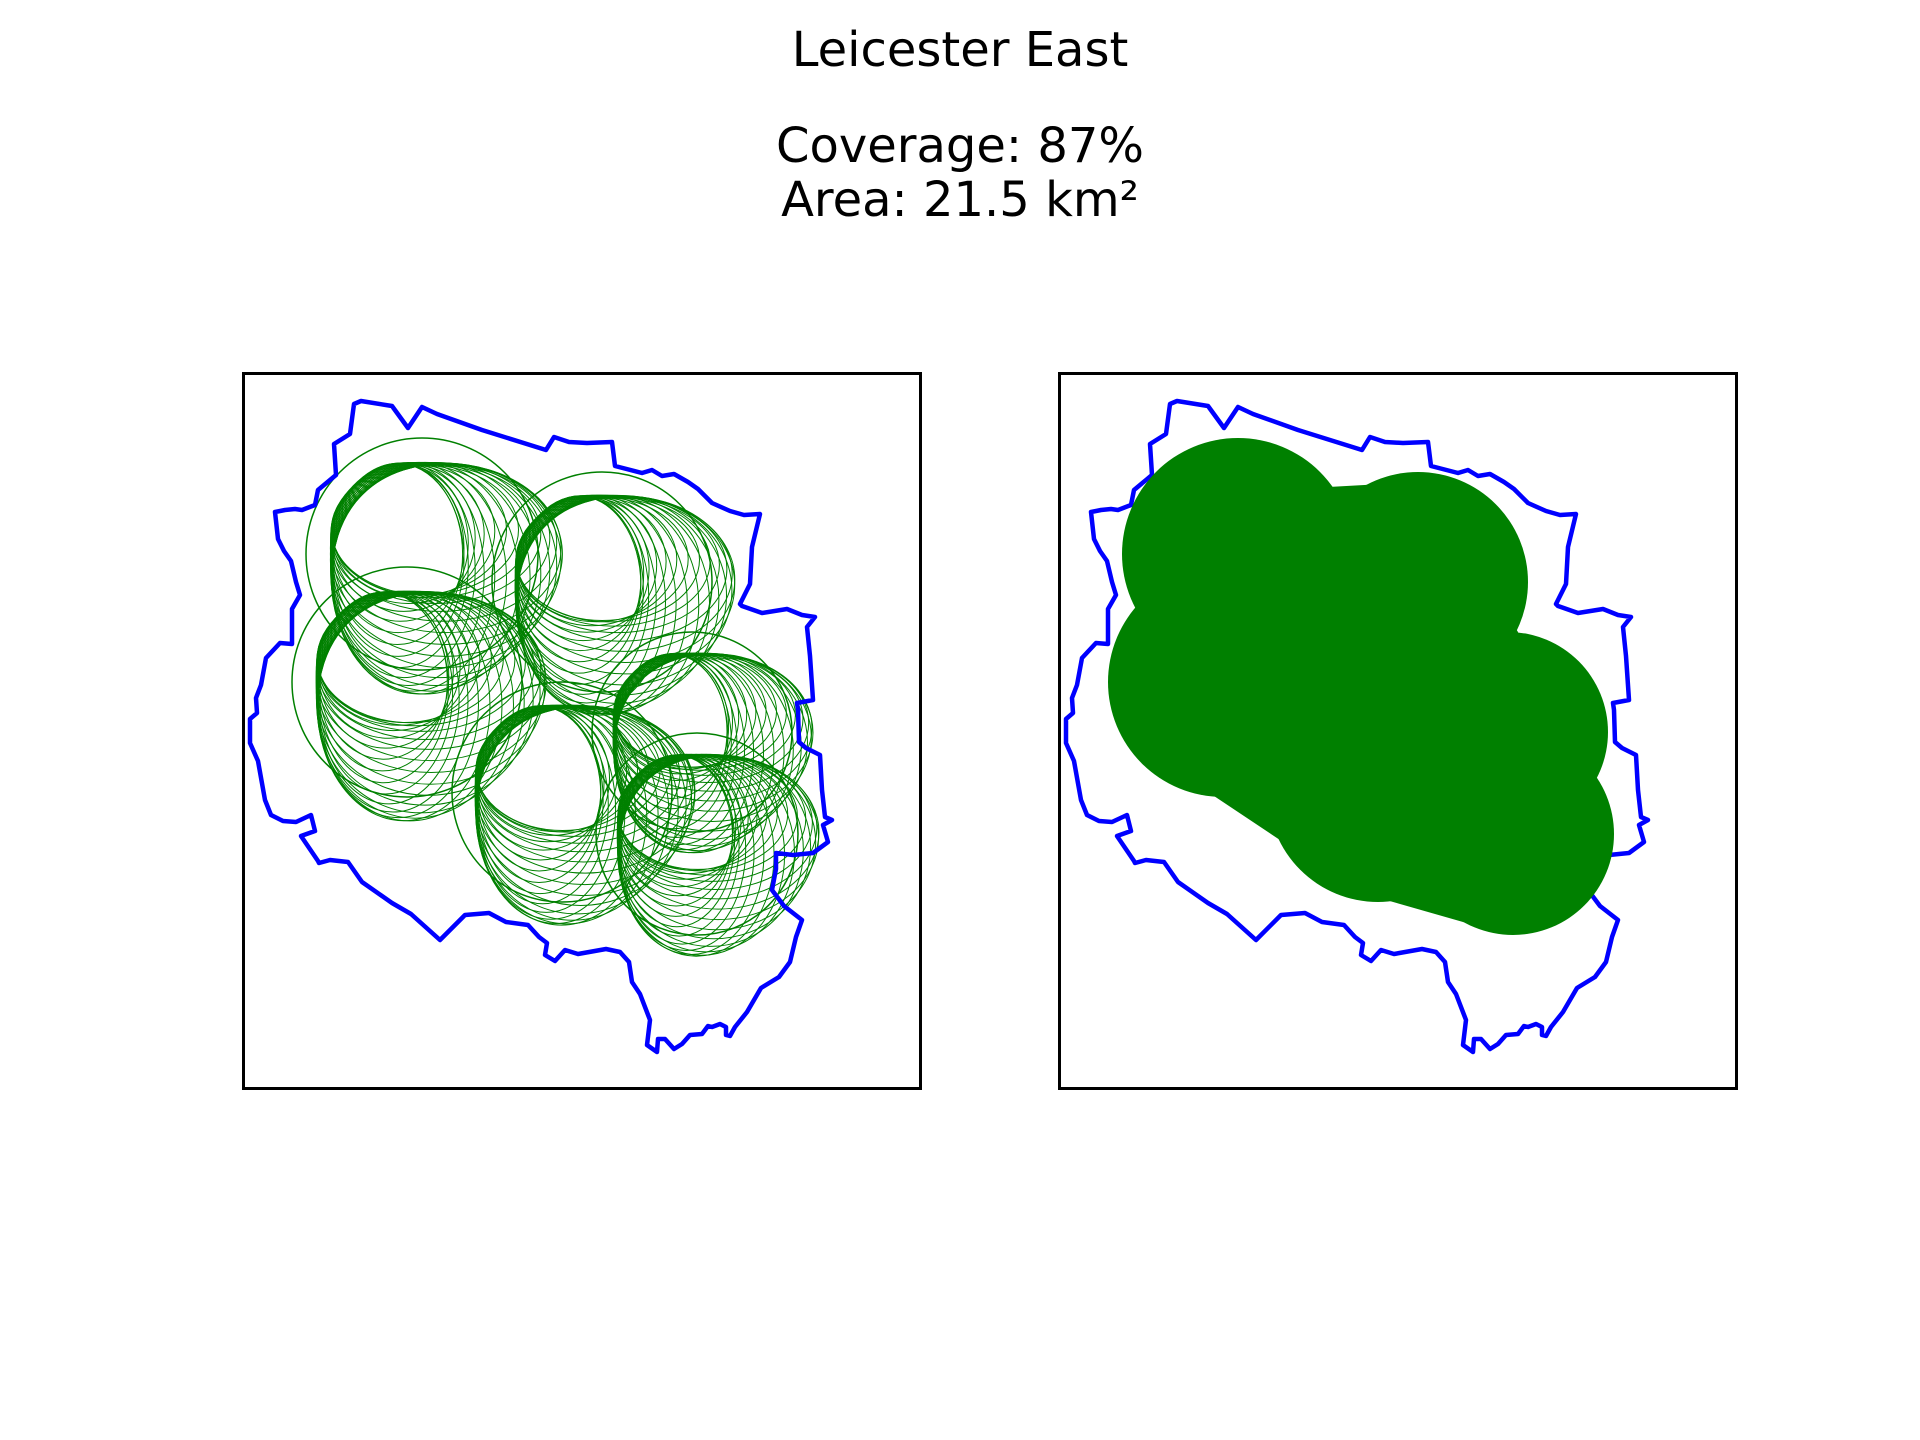  I want to click on coverage-circle-outlines, so click(555, 697).